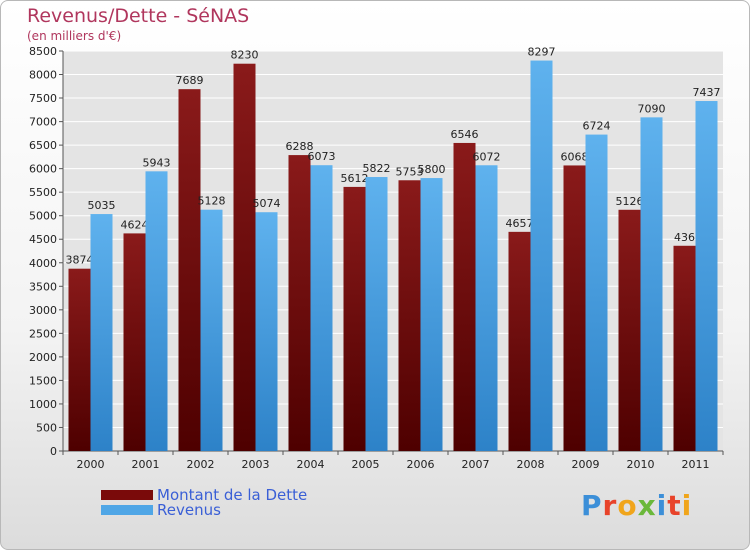 The width and height of the screenshot is (750, 550). Describe the element at coordinates (43, 286) in the screenshot. I see `y-tick-label: 3500` at that location.